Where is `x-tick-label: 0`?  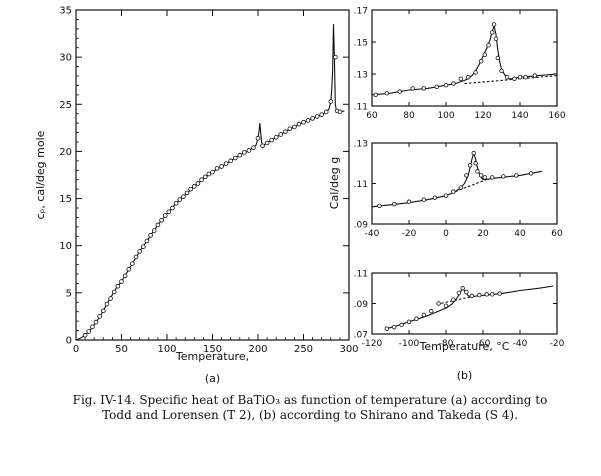
x-tick-label: 0 is located at coordinates (446, 234).